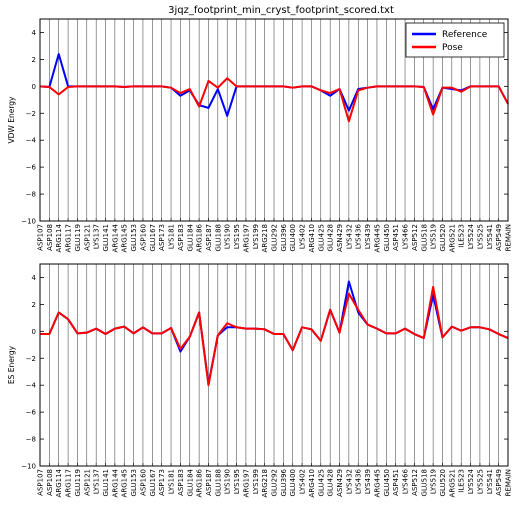 This screenshot has width=515, height=507. Describe the element at coordinates (377, 238) in the screenshot. I see `x-tick-label: ARG445` at that location.